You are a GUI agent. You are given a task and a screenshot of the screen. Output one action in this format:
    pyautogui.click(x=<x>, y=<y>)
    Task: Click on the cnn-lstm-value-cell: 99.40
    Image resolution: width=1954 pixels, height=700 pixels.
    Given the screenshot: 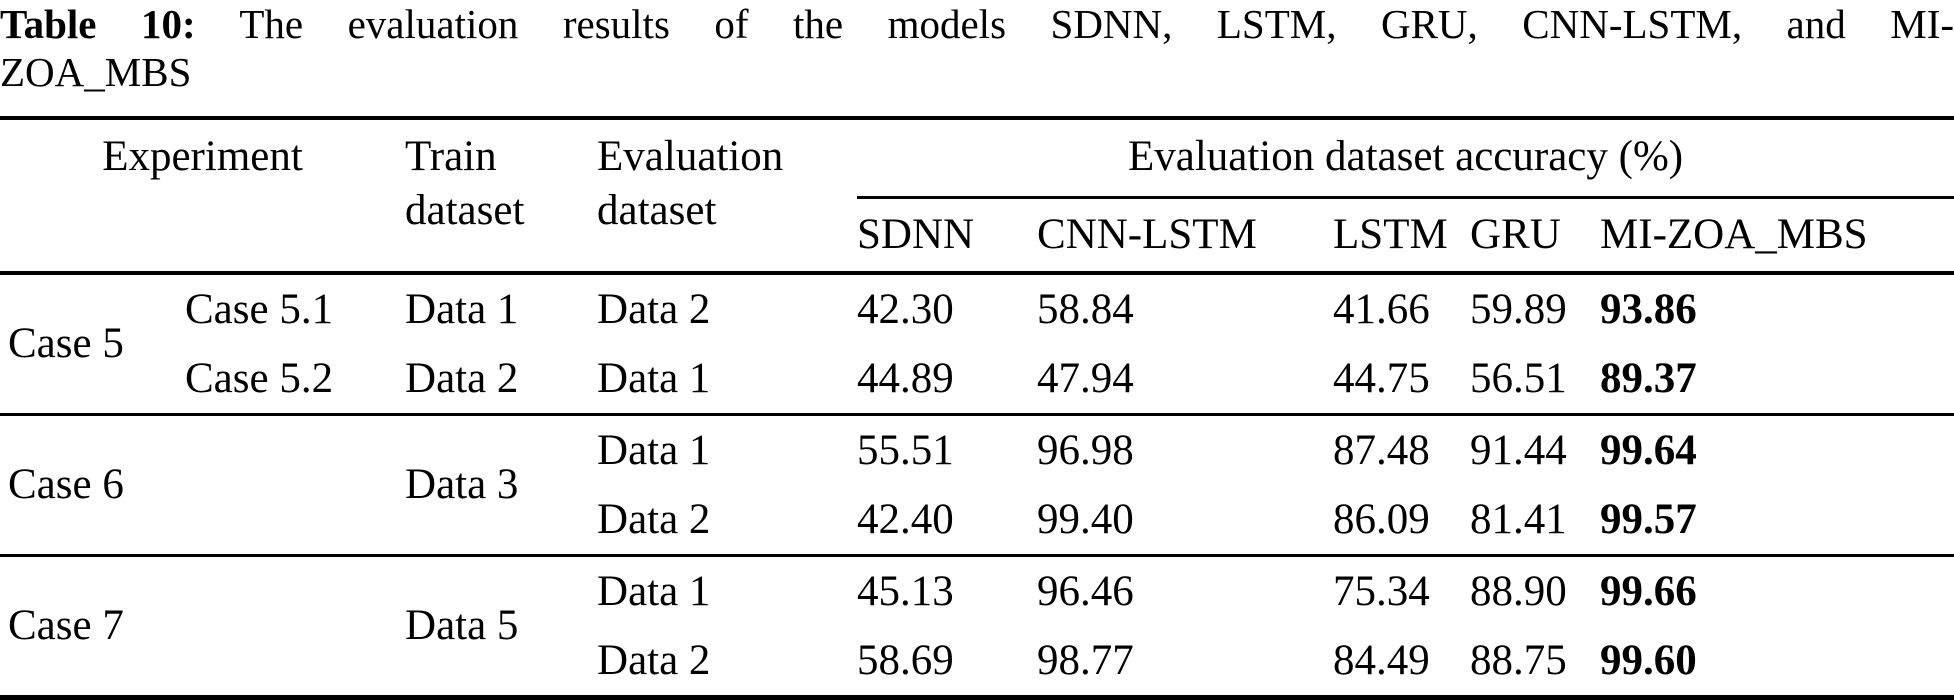 What is the action you would take?
    pyautogui.click(x=1085, y=519)
    